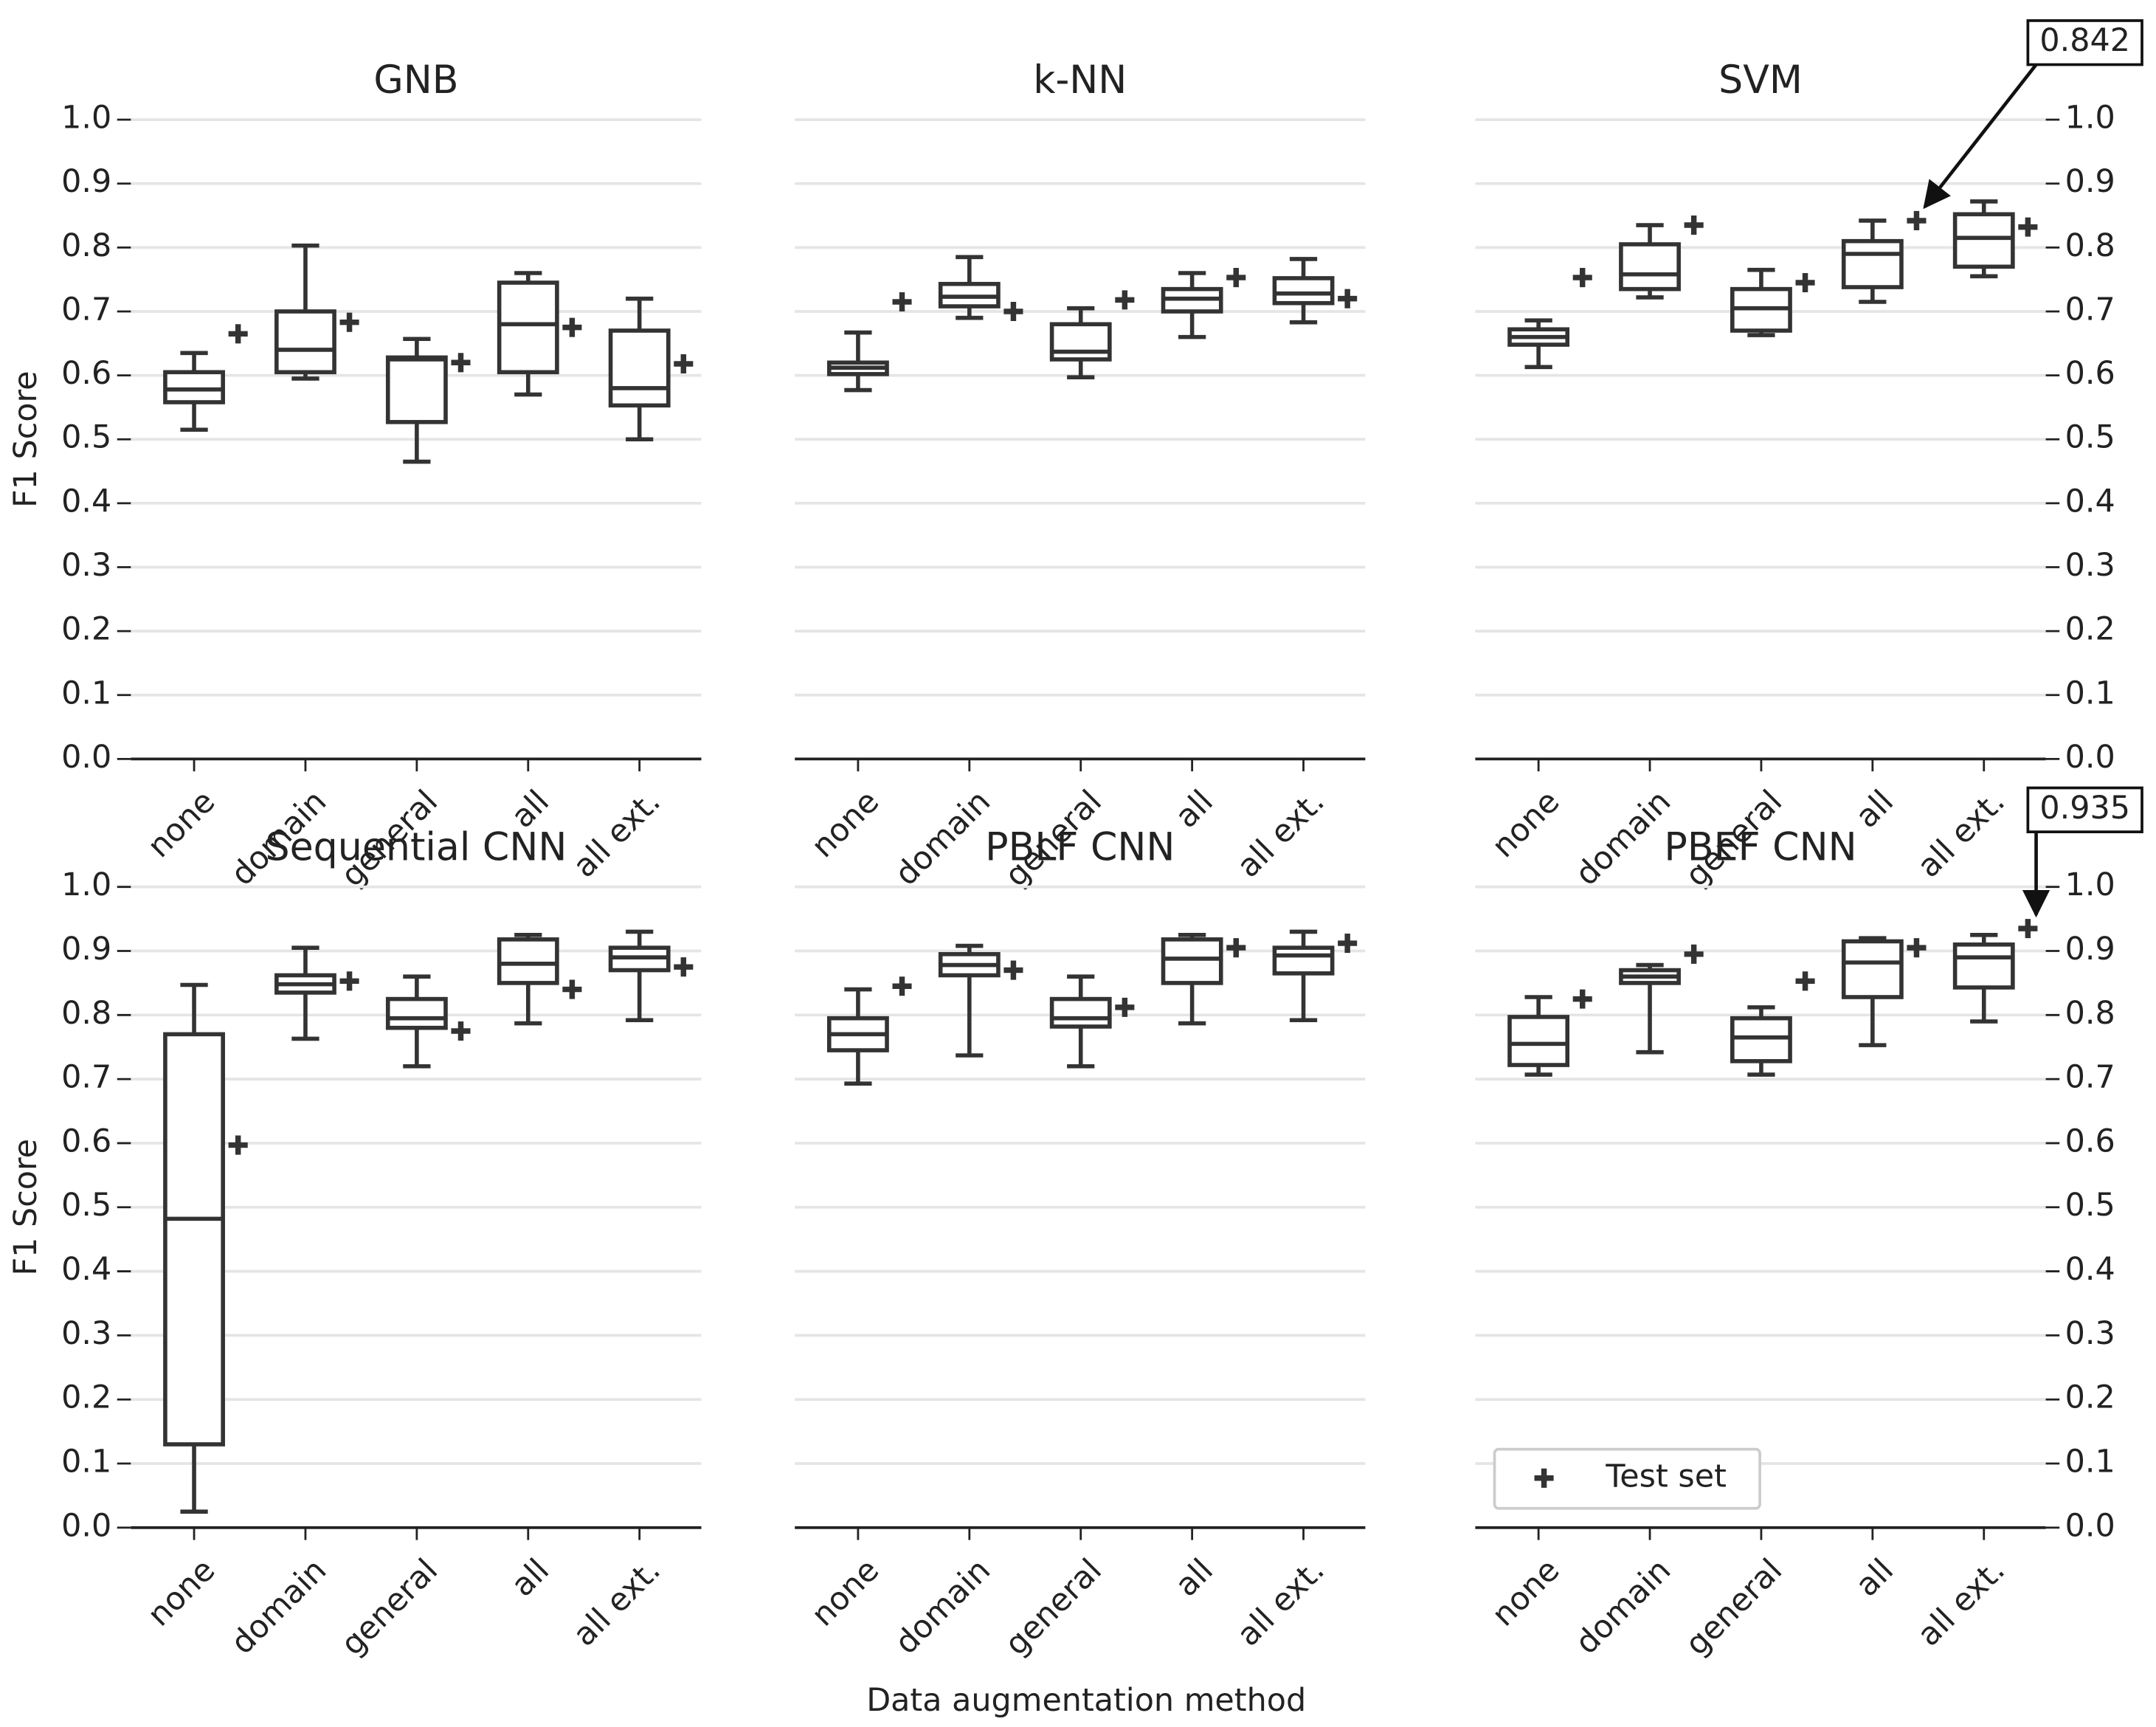 The width and height of the screenshot is (2156, 1727). I want to click on panel: PBLF CNN none domain general all all ext., so click(1080, 1244).